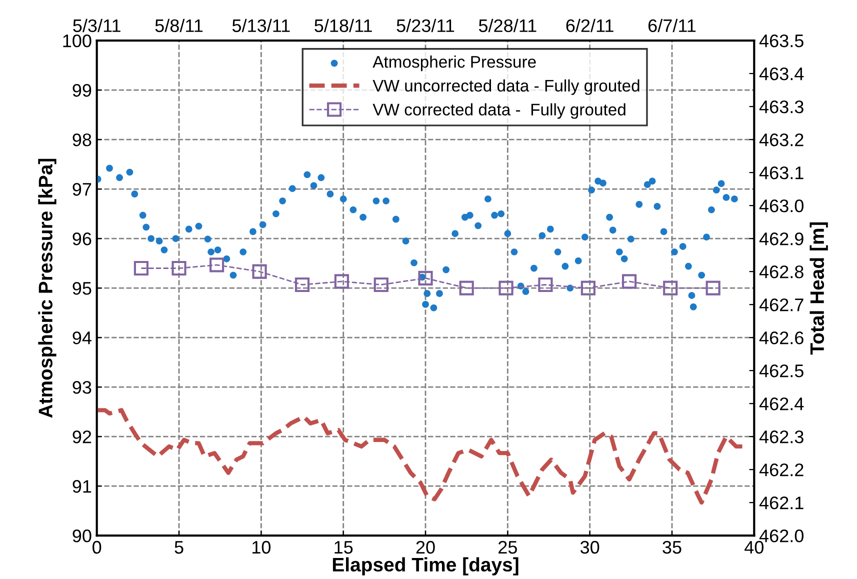 The image size is (857, 579). I want to click on y2-tick-label: 463.0, so click(781, 205).